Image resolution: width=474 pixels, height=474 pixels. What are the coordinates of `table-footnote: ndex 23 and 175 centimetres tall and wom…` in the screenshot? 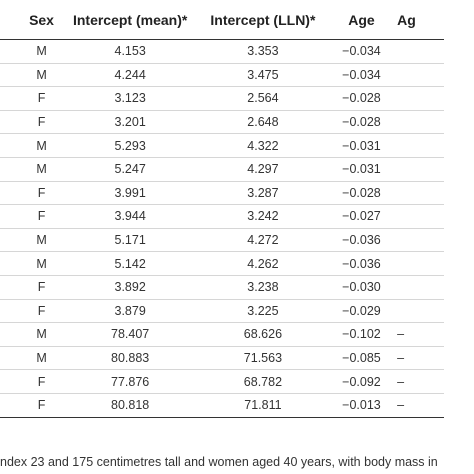 It's located at (219, 462).